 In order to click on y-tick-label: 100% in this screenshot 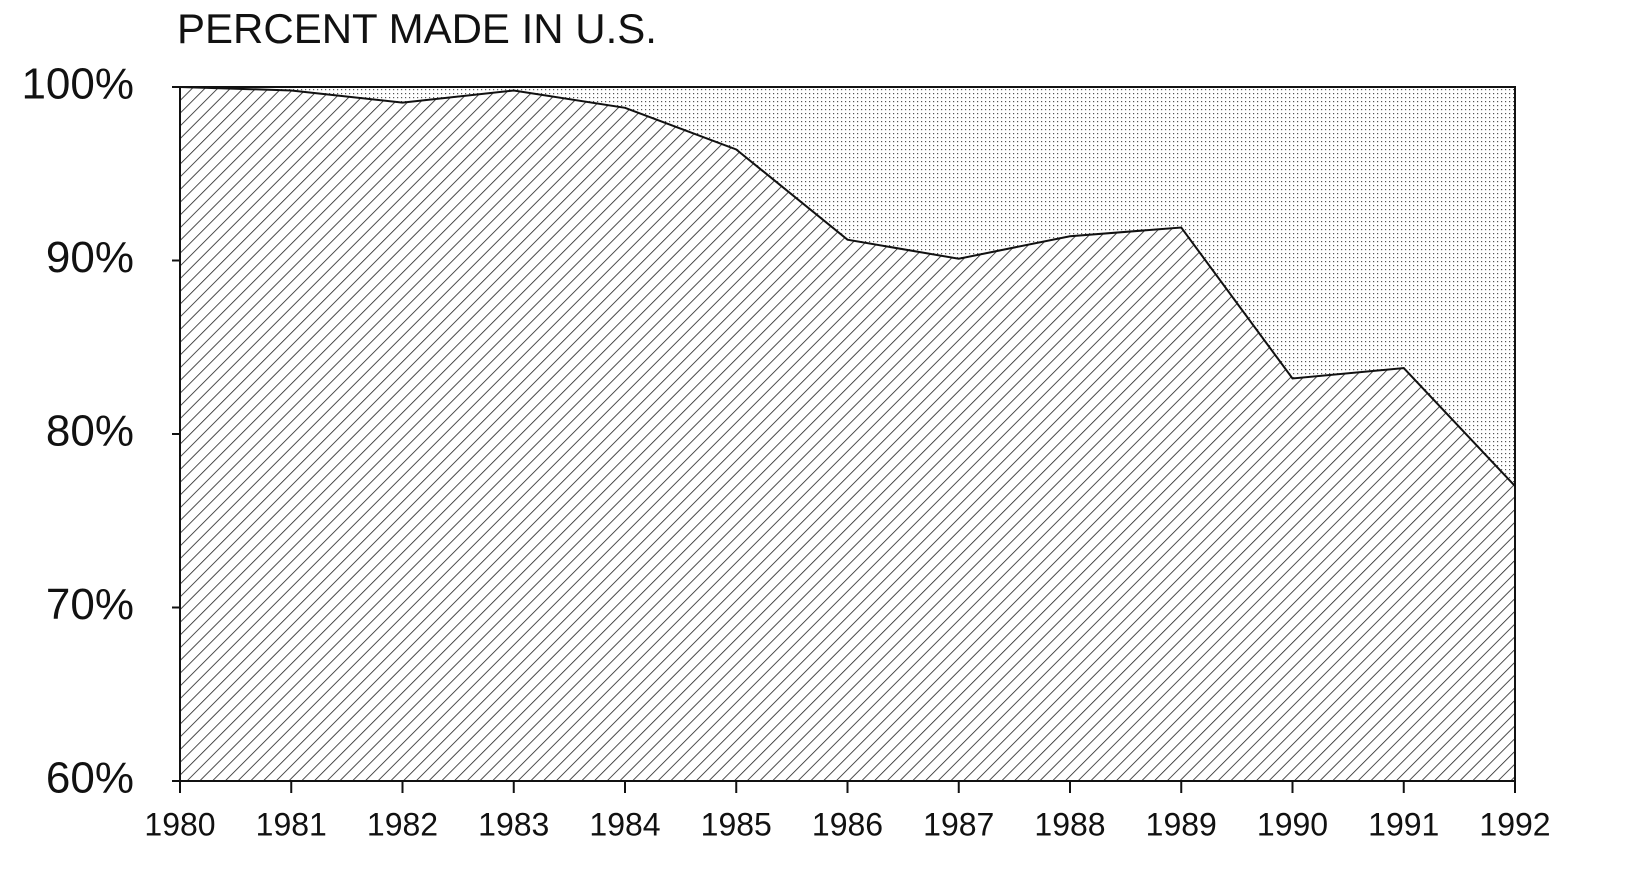, I will do `click(77, 84)`.